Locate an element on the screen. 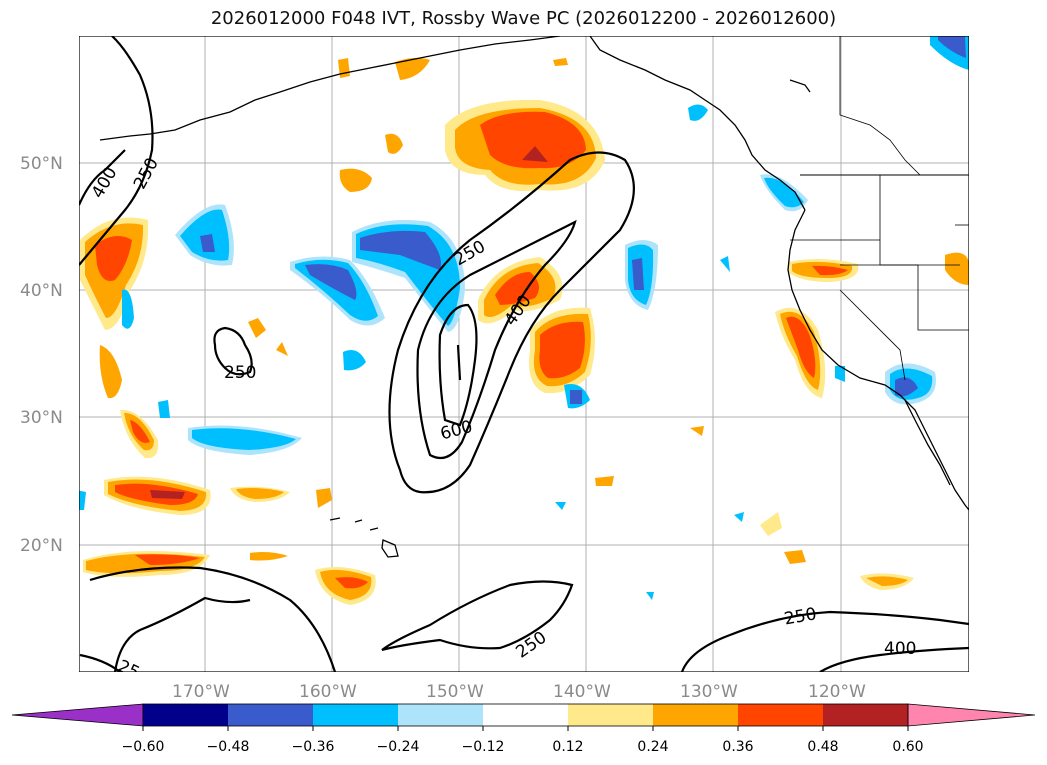  colorbar-tick-label: −0.48 is located at coordinates (228, 747).